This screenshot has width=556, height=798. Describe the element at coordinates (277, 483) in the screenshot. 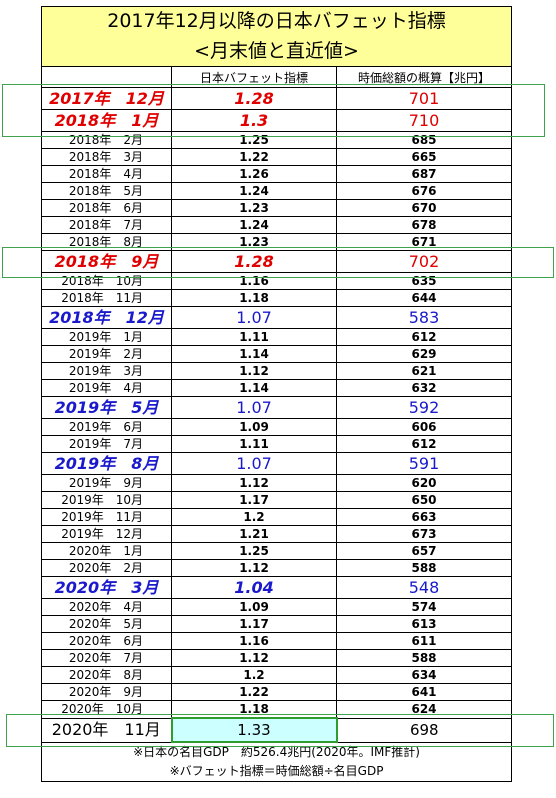

I see `table-row: 2019年 9月 1.12 620` at that location.